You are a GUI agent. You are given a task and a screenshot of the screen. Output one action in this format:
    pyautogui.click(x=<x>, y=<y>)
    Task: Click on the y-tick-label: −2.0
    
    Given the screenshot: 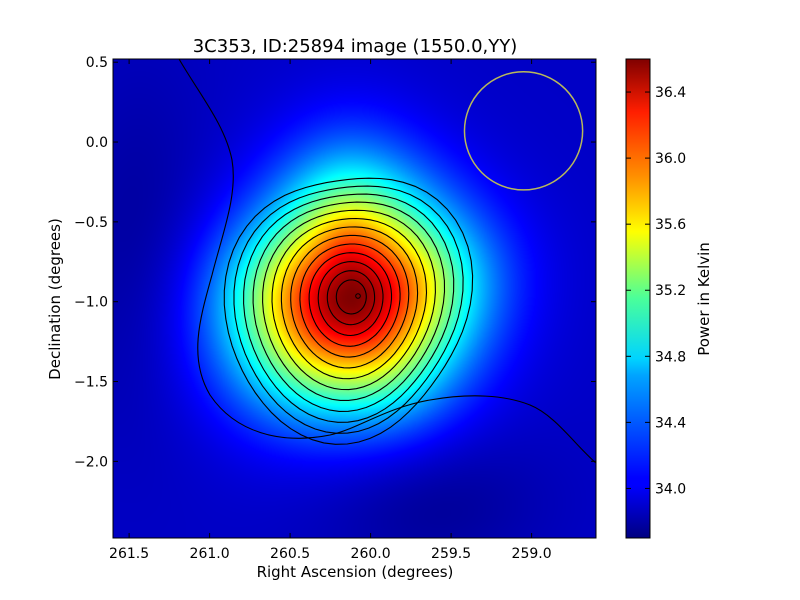 What is the action you would take?
    pyautogui.click(x=91, y=462)
    